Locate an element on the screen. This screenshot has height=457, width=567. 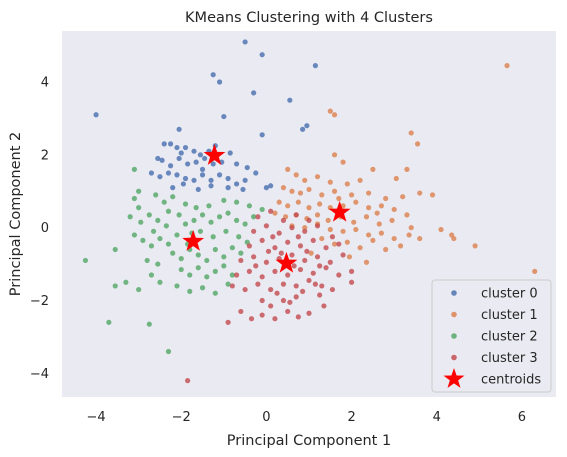
legend-label: cluster 1 is located at coordinates (509, 315).